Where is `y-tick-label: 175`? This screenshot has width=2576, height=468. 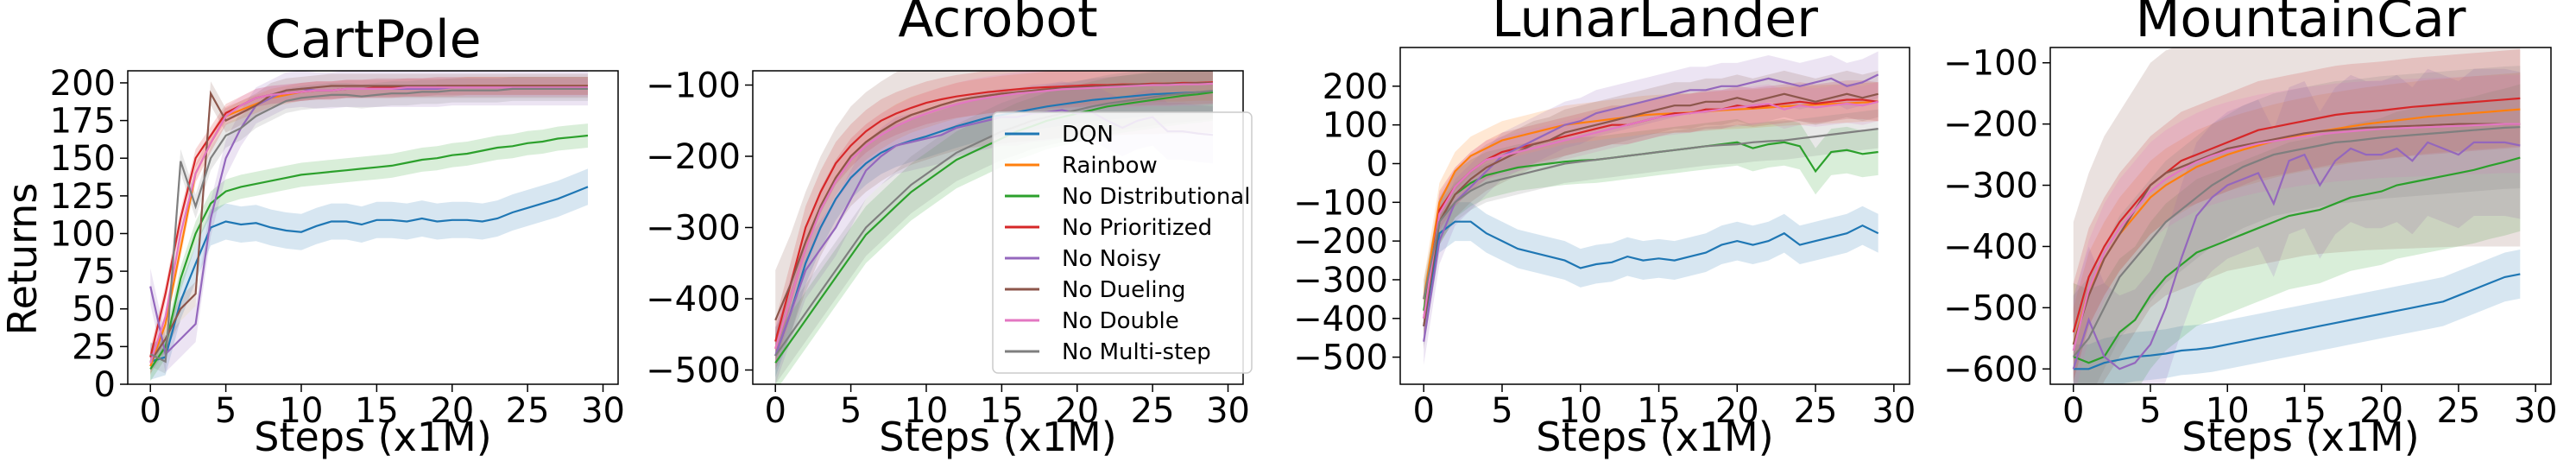
y-tick-label: 175 is located at coordinates (83, 122).